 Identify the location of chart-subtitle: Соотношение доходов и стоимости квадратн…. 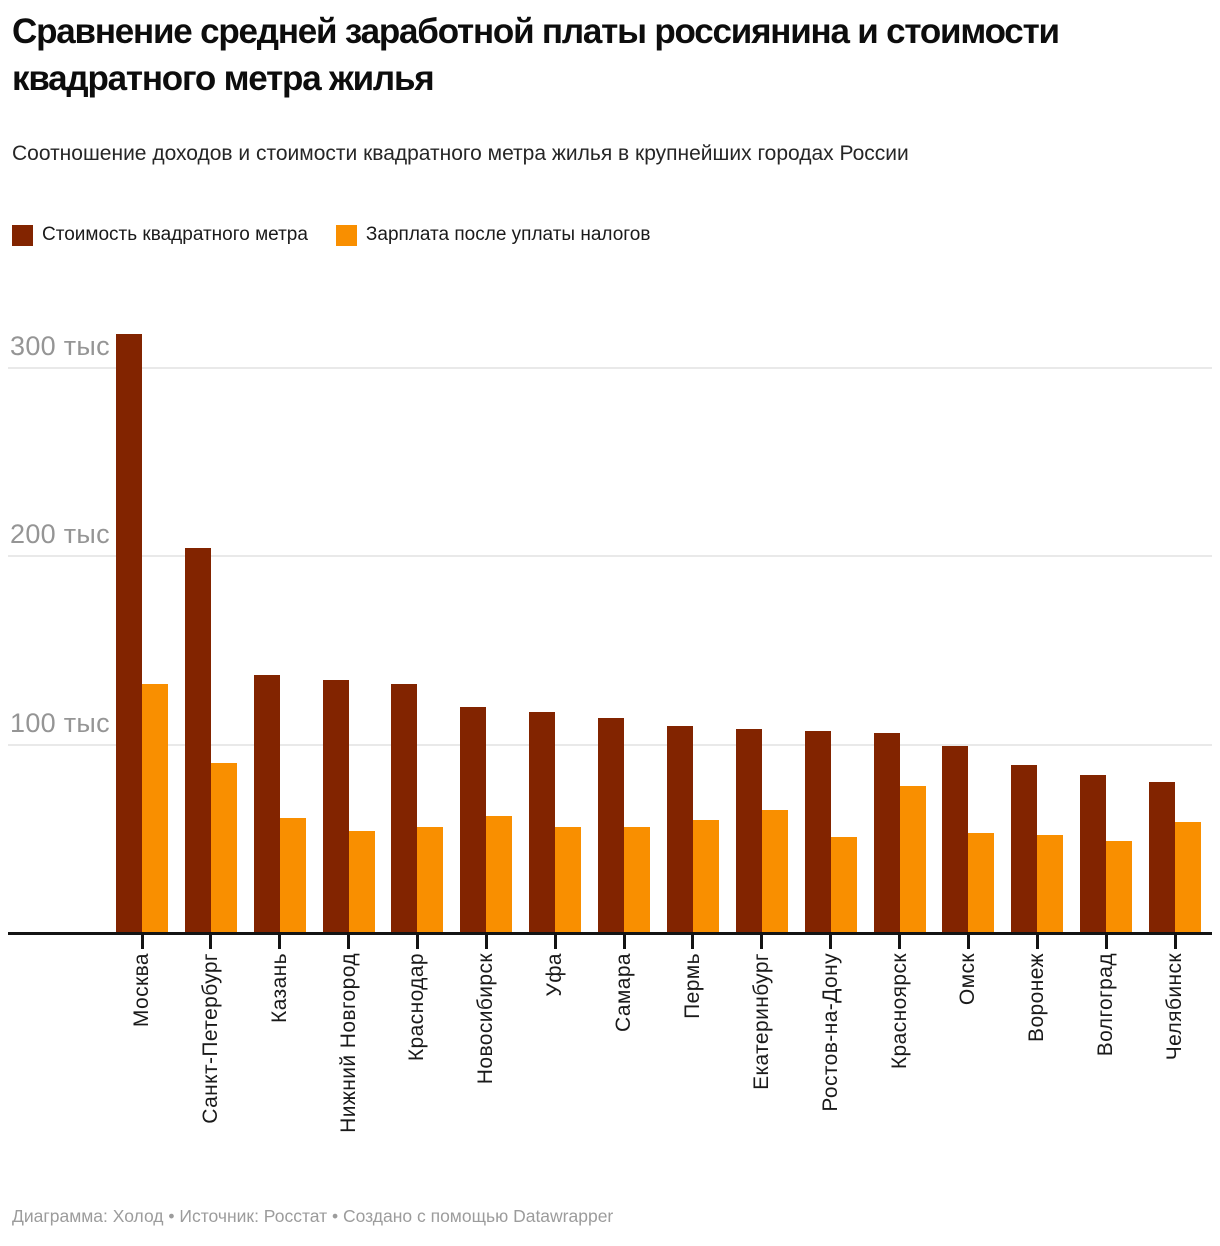
(460, 153).